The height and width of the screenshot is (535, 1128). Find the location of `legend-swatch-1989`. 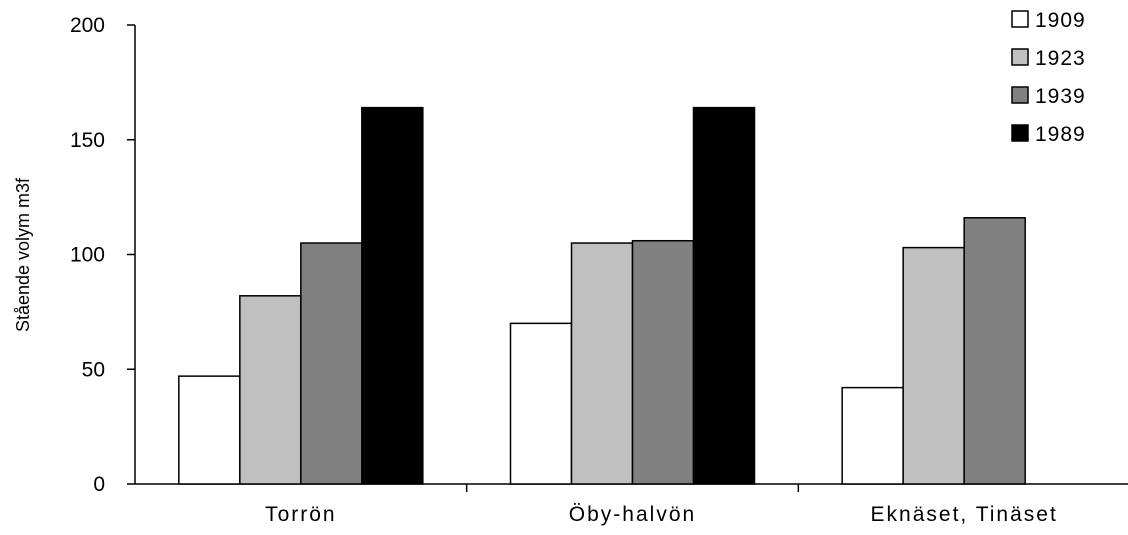

legend-swatch-1989 is located at coordinates (1020, 133).